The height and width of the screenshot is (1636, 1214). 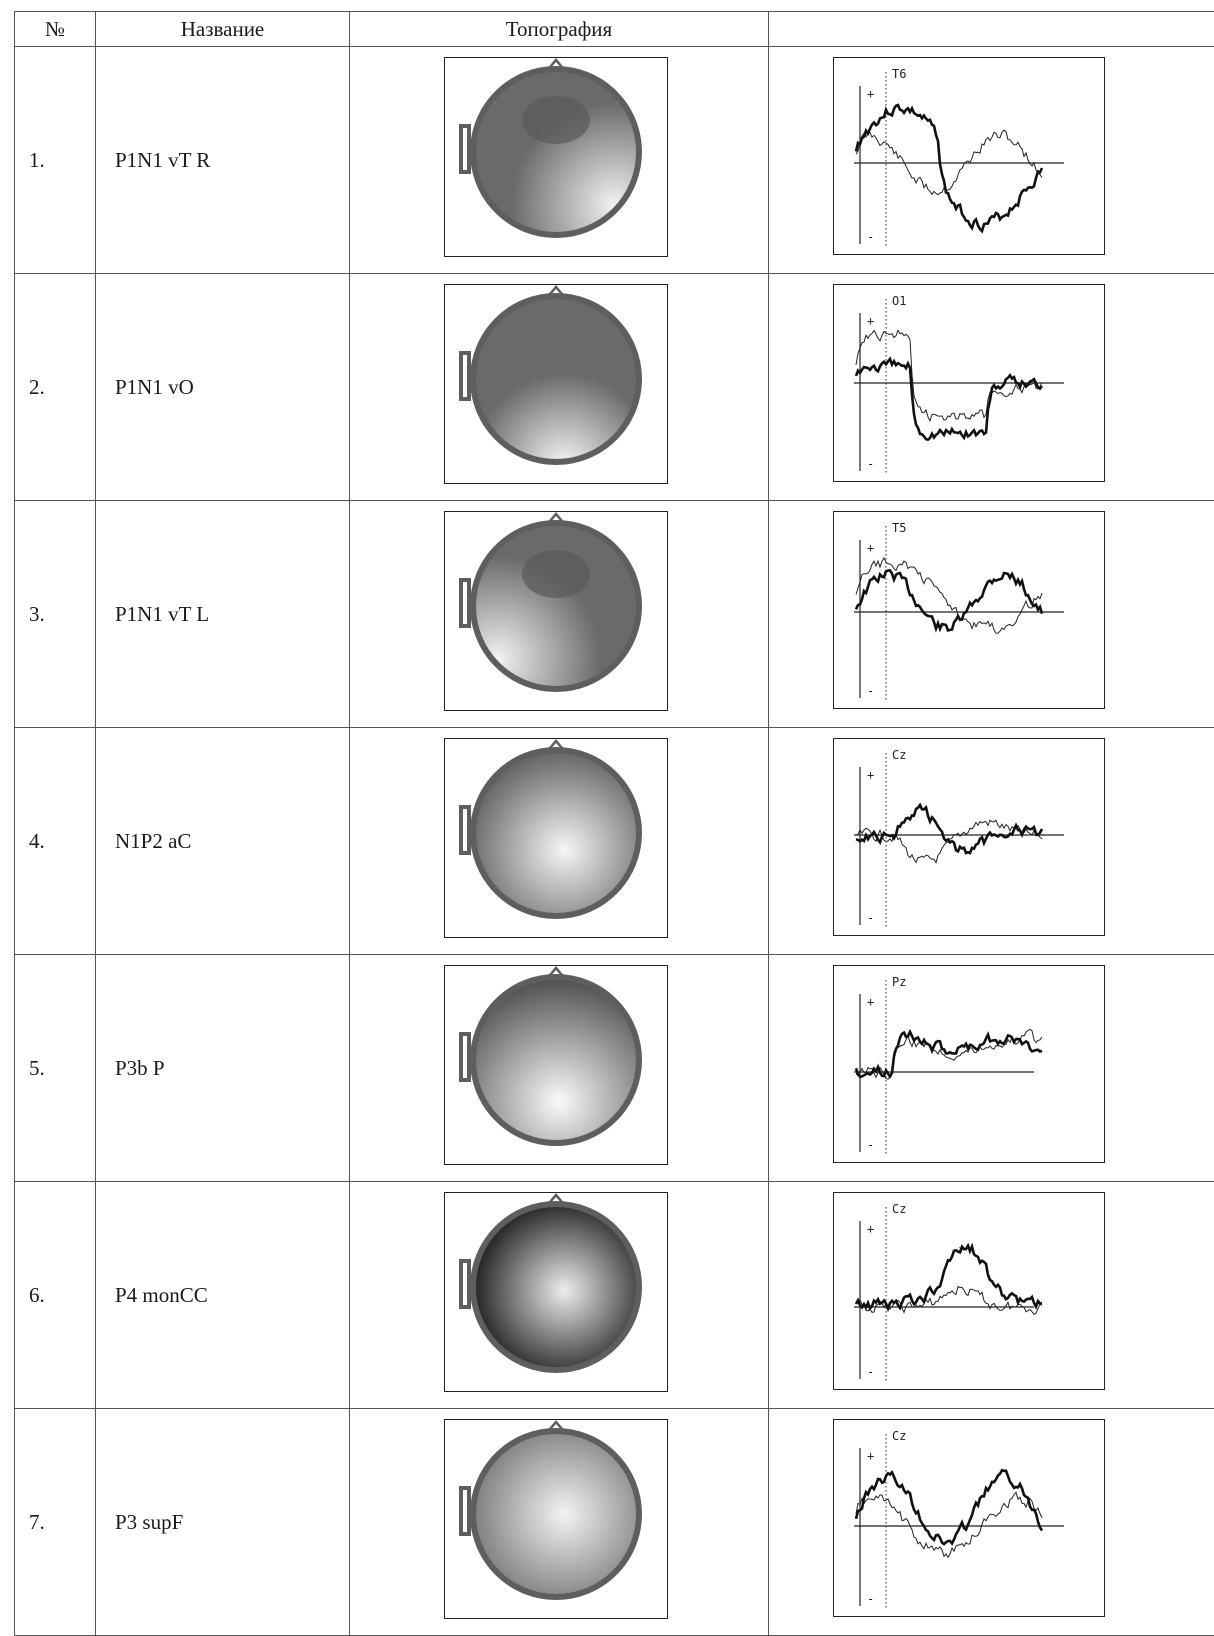 What do you see at coordinates (223, 29) in the screenshot?
I see `header-name: Название` at bounding box center [223, 29].